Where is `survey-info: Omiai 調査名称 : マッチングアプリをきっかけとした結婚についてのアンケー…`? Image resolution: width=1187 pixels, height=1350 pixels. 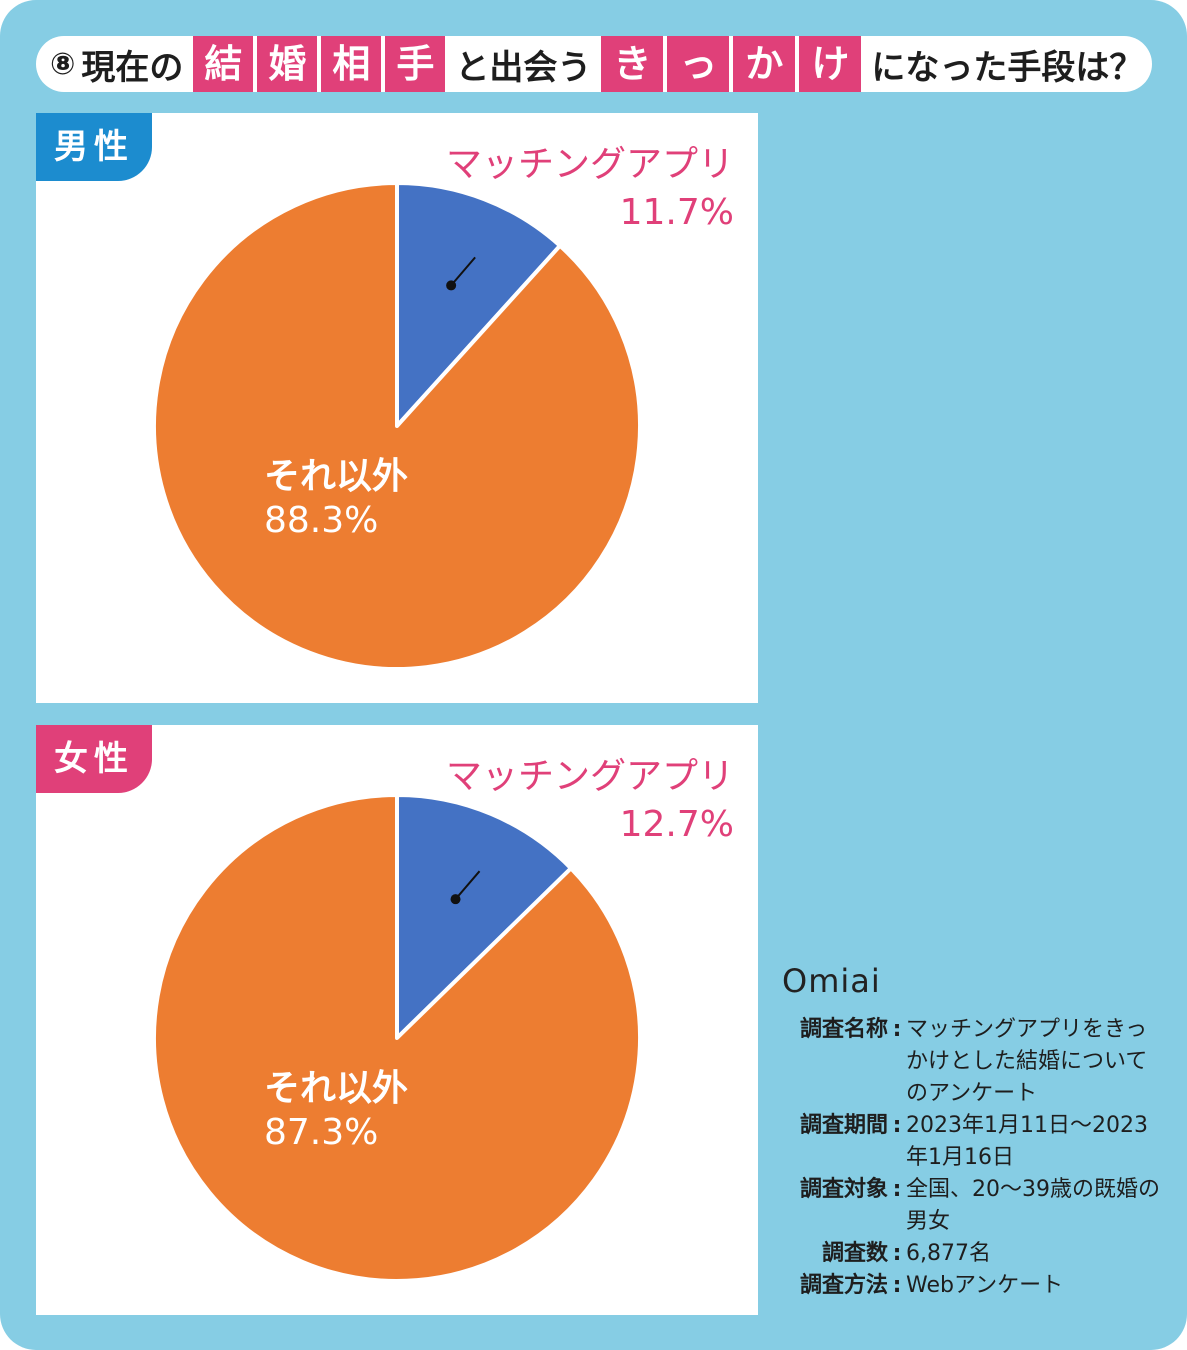 survey-info: Omiai 調査名称 : マッチングアプリをきっかけとした結婚についてのアンケー… is located at coordinates (970, 1132).